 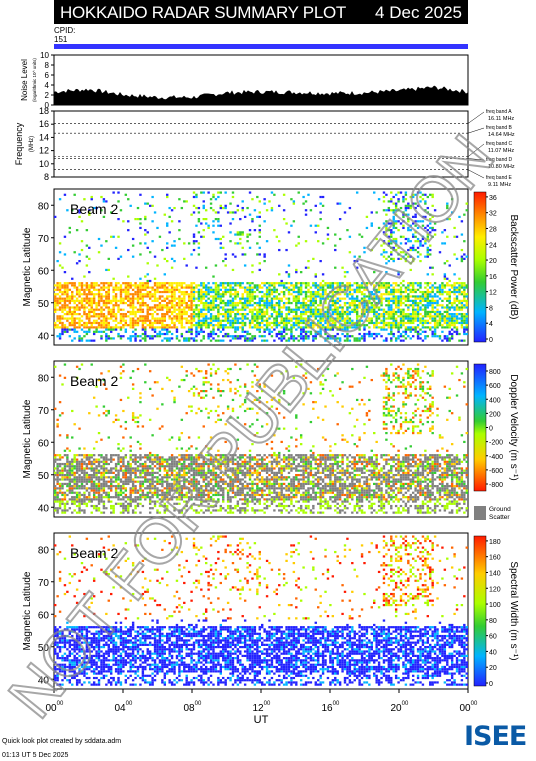 What do you see at coordinates (44, 164) in the screenshot?
I see `freq-ytick-label: 10` at bounding box center [44, 164].